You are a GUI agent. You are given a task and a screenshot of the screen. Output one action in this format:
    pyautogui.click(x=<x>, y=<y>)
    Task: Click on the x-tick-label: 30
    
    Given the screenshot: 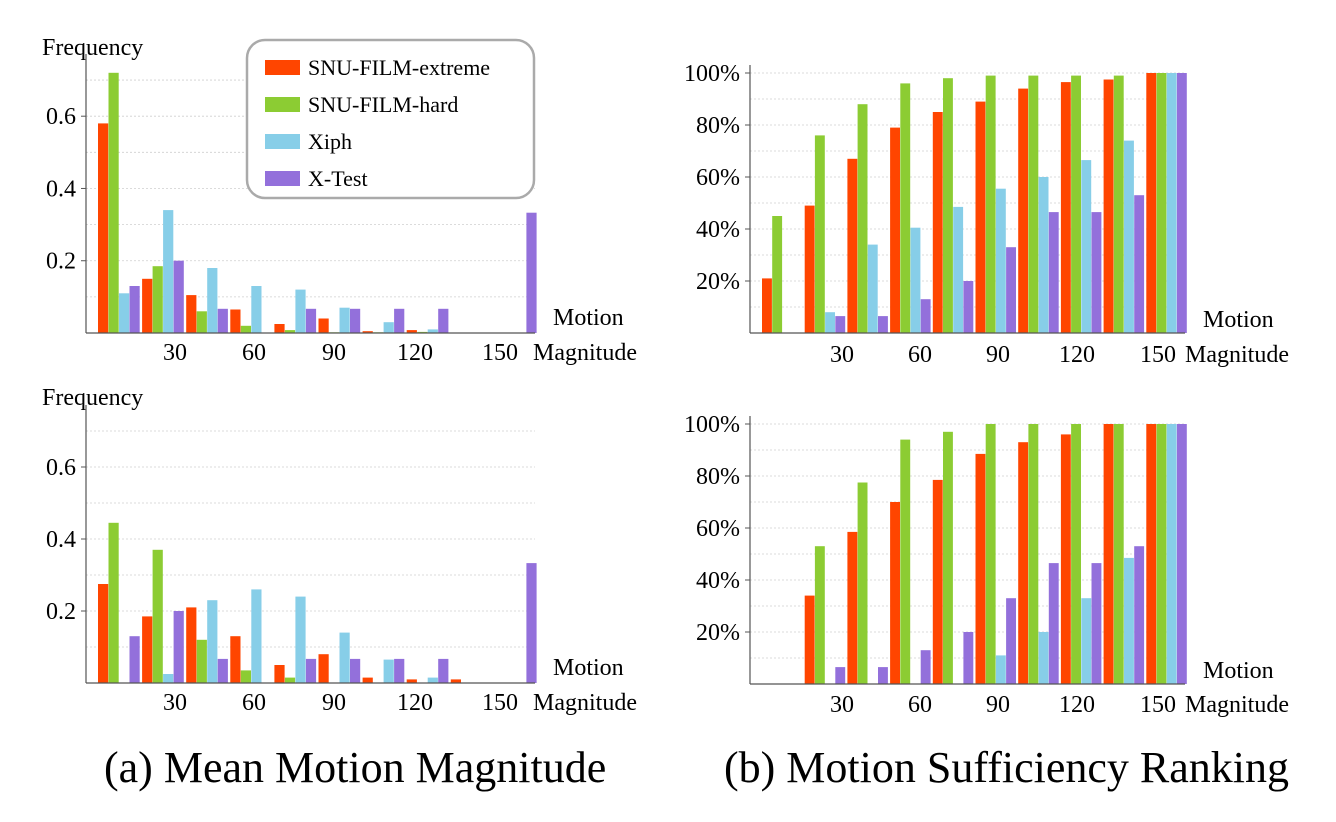 What is the action you would take?
    pyautogui.click(x=175, y=703)
    